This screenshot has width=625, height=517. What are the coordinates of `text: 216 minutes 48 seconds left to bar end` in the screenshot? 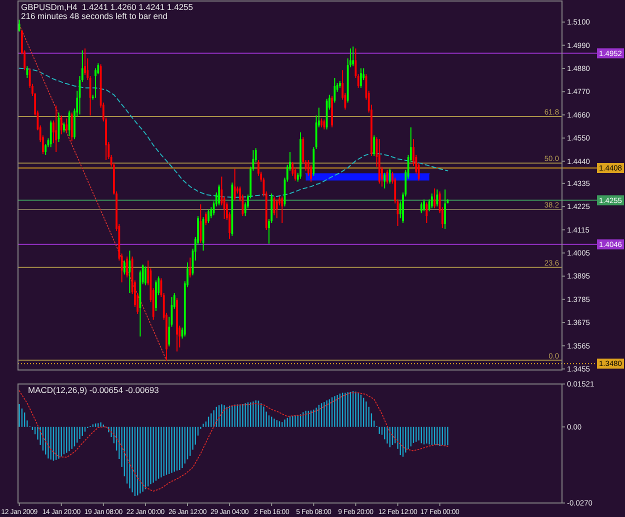 It's located at (94, 16).